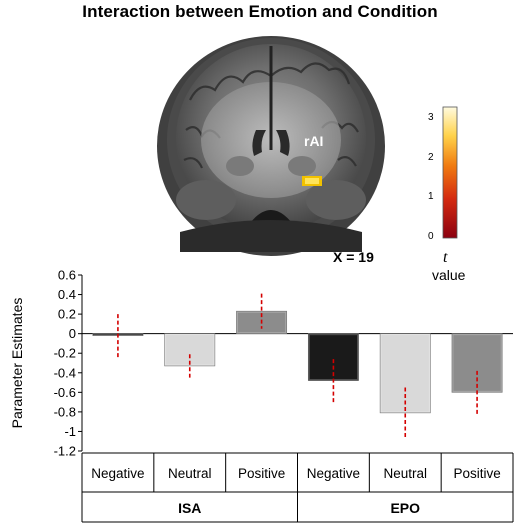 Image resolution: width=520 pixels, height=527 pixels. What do you see at coordinates (67, 294) in the screenshot?
I see `y-tick-label: 0.4` at bounding box center [67, 294].